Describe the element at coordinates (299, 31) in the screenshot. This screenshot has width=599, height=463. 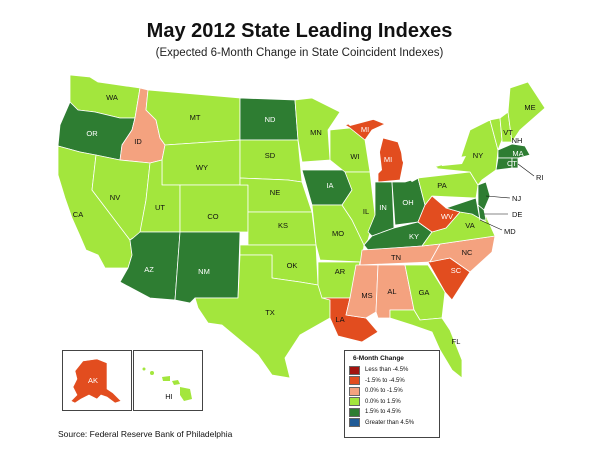
I see `map-title: May 2012 State Leading Indexes` at that location.